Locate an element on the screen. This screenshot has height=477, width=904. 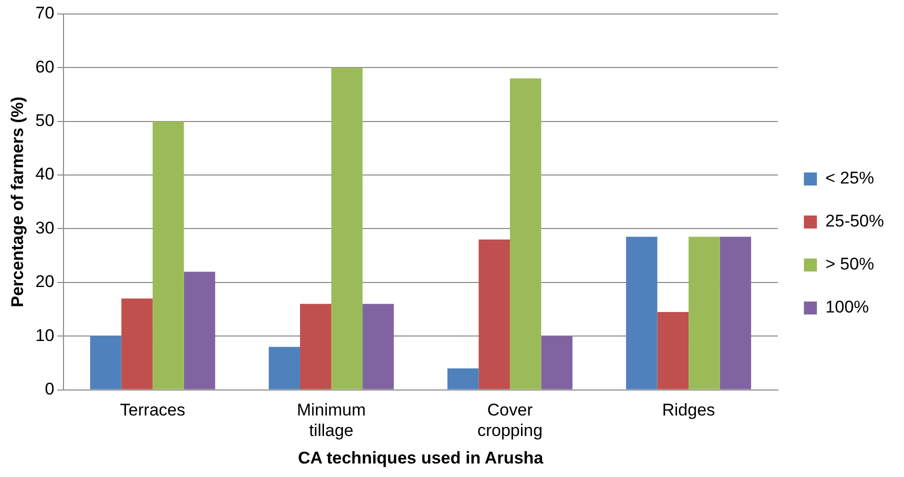
y-tick-label: 30 is located at coordinates (44, 228).